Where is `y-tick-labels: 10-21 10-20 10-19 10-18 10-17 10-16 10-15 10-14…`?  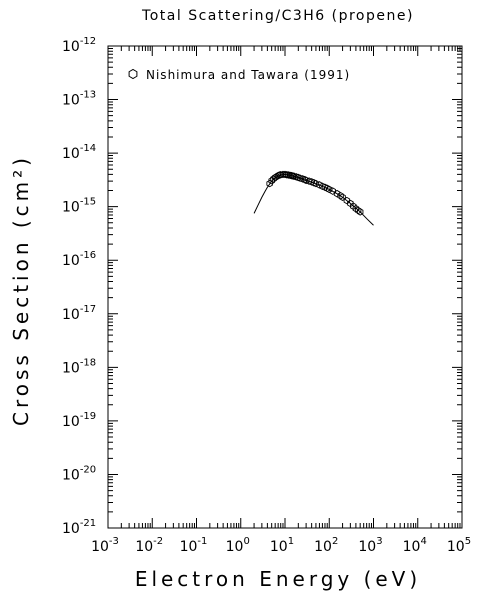
y-tick-labels: 10-21 10-20 10-19 10-18 10-17 10-16 10-15 10-14… is located at coordinates (79, 286).